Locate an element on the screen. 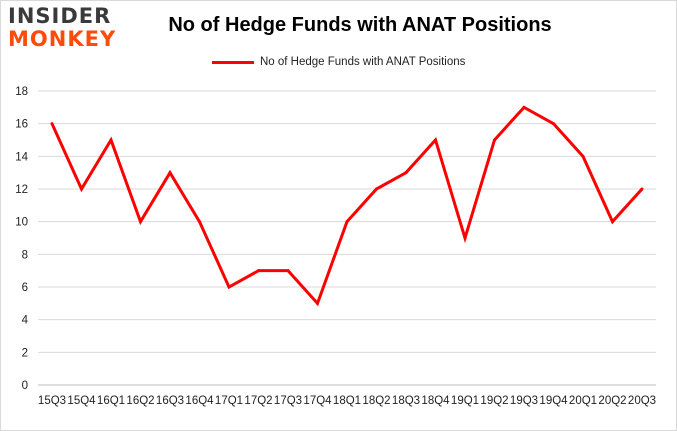 The height and width of the screenshot is (431, 677). x-tick-label: 19Q1 is located at coordinates (465, 401).